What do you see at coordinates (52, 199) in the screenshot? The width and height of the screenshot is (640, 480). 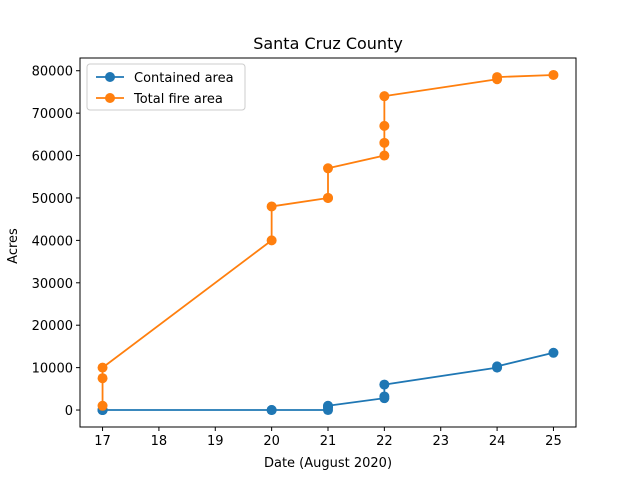 I see `y-tick-label: 50000` at bounding box center [52, 199].